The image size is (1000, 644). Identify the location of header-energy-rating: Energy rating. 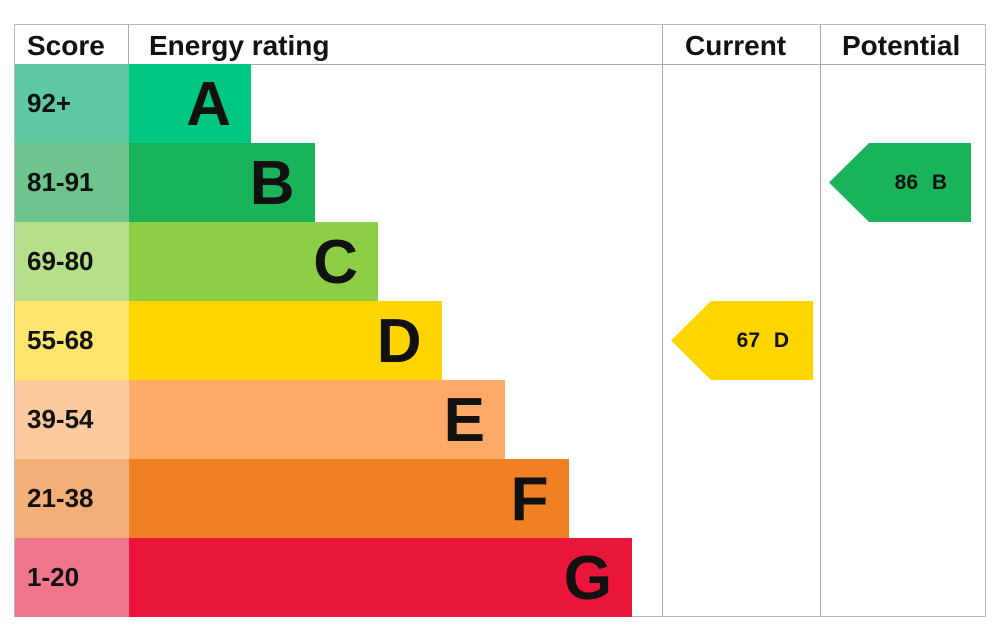
(239, 45).